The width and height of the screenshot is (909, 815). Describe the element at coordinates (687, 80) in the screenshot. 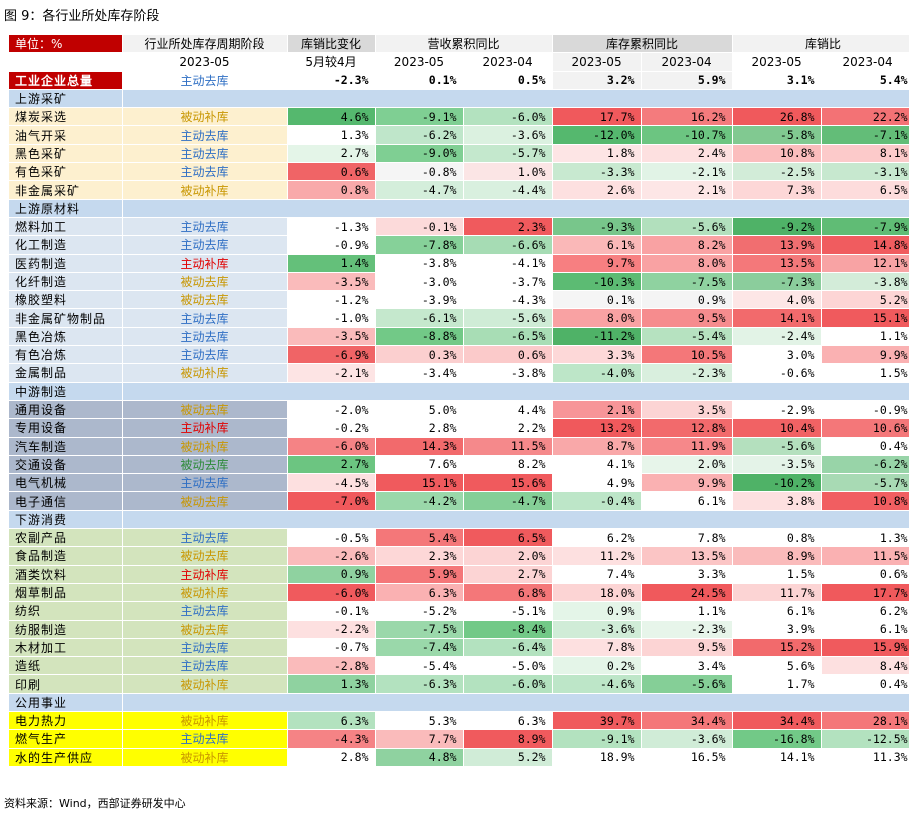

I see `value-cell: 5.9%` at that location.